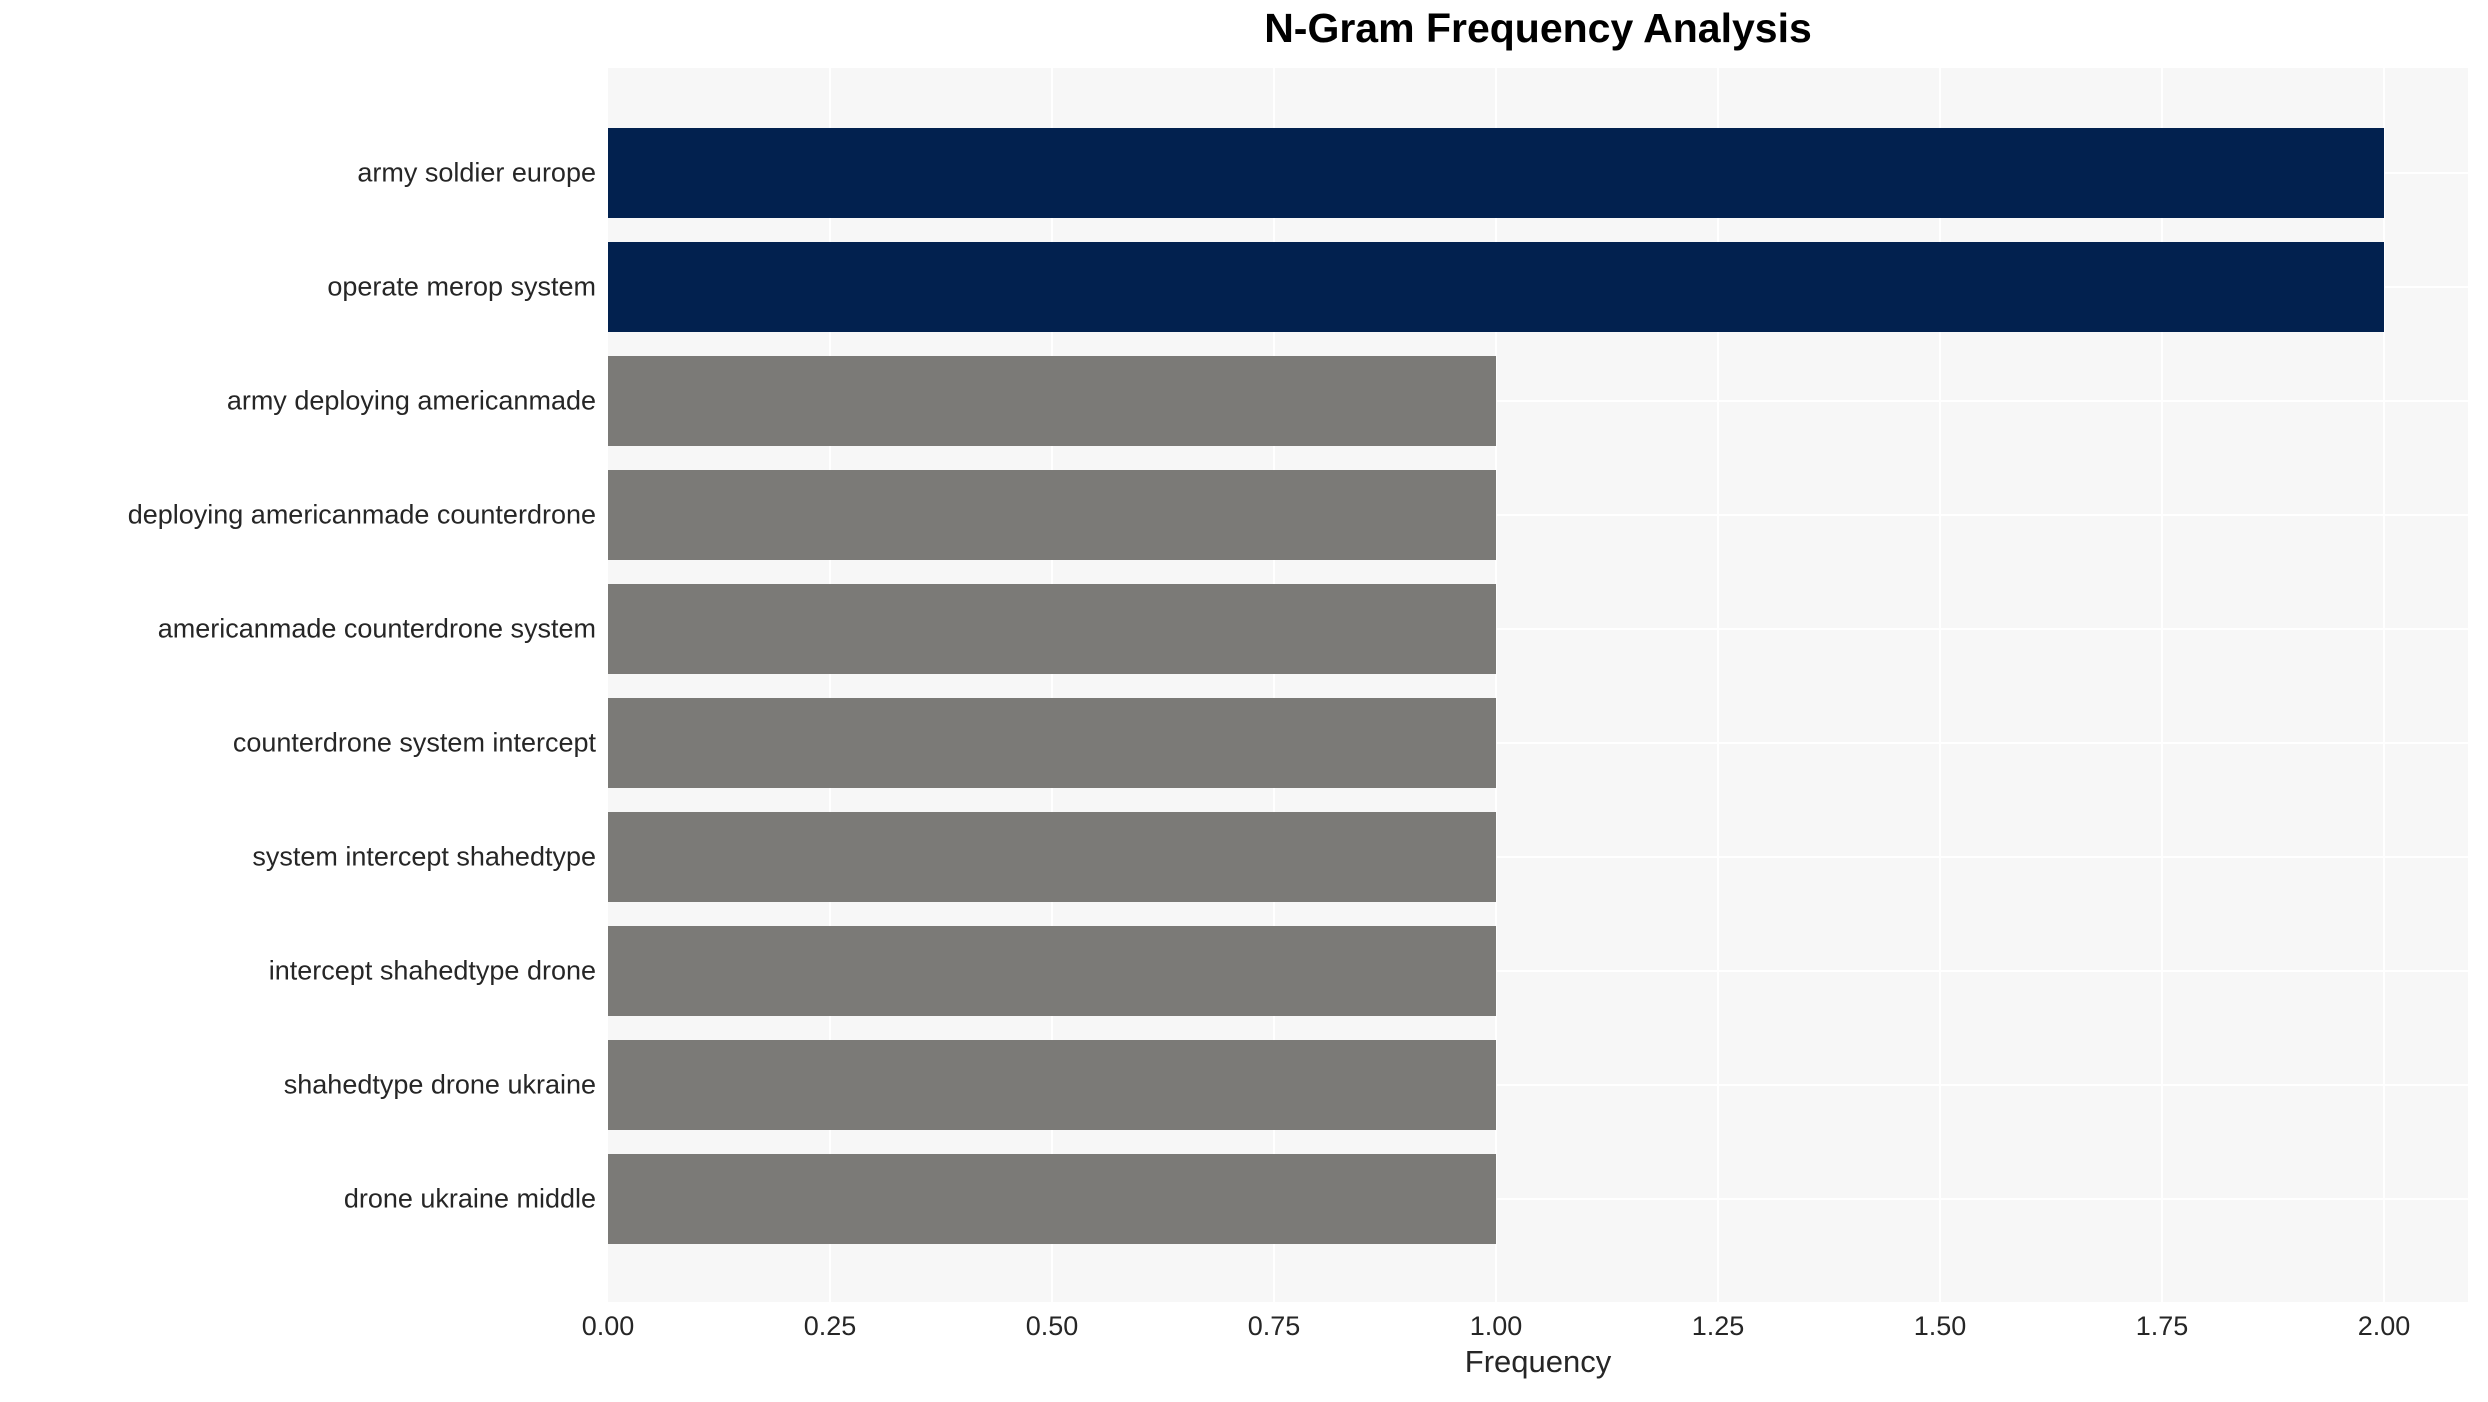  Describe the element at coordinates (461, 286) in the screenshot. I see `y-tick-label: operate merop system` at that location.